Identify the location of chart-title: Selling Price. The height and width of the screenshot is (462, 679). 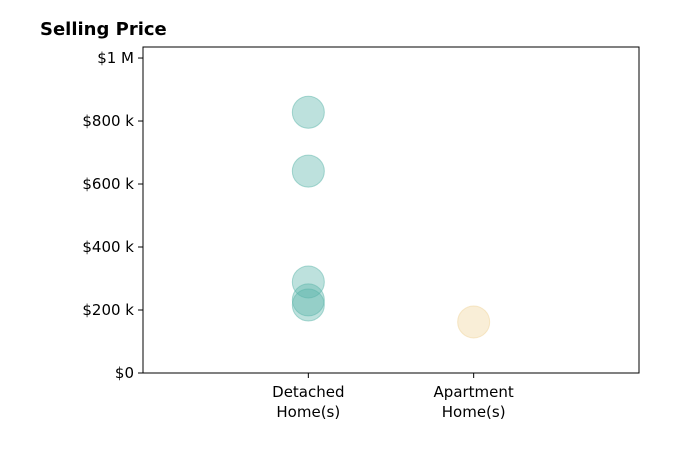
(103, 29).